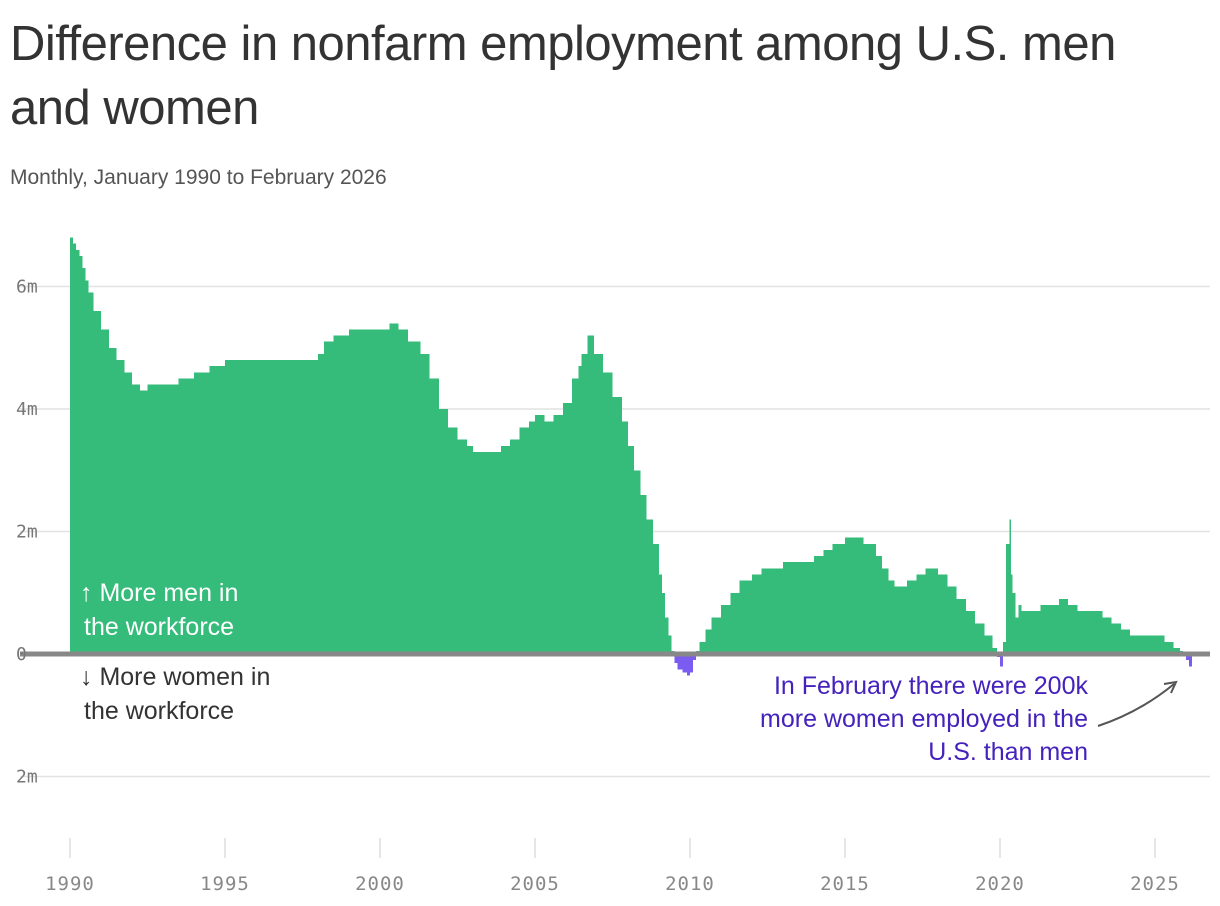 Image resolution: width=1220 pixels, height=906 pixels. I want to click on y-tick-label: 4m, so click(27, 409).